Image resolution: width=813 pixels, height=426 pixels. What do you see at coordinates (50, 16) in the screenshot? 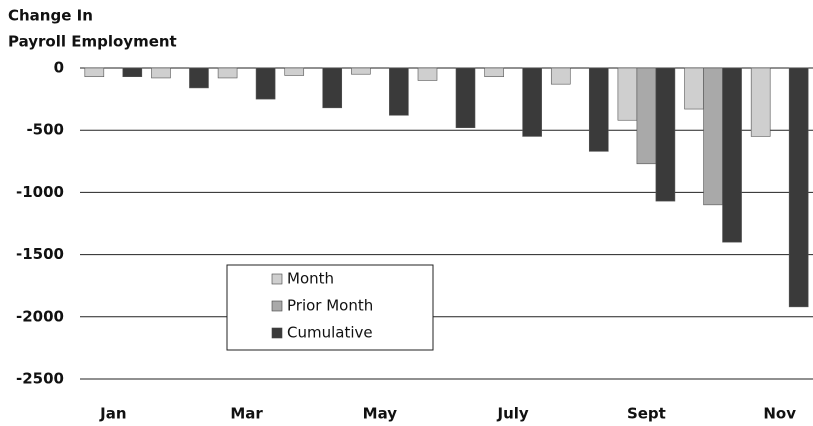
I see `chart-title: Change In` at bounding box center [50, 16].